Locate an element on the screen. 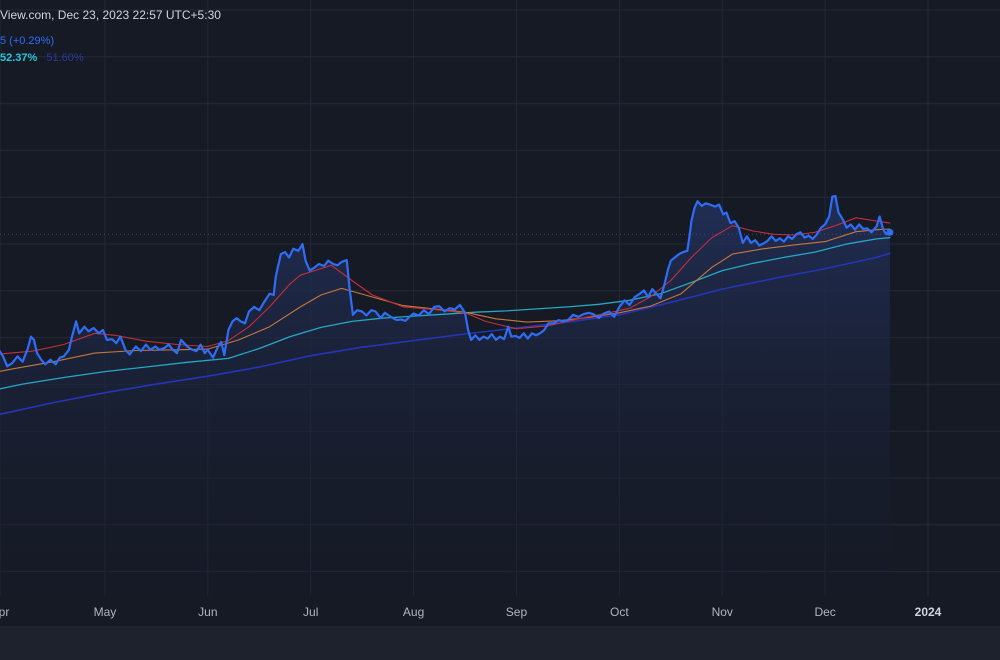 The width and height of the screenshot is (1000, 660). legend-row-1: 5 (+0.29%) is located at coordinates (27, 41).